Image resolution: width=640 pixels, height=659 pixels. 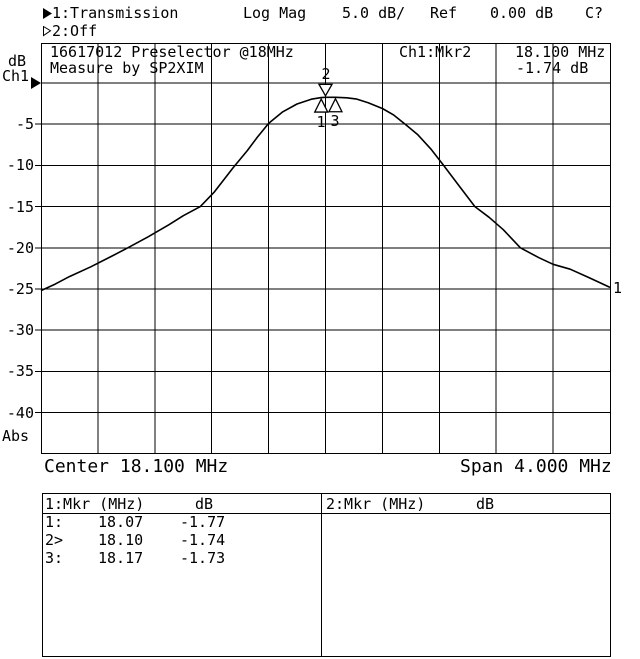 I want to click on marker-table-1-header: 1:Mkr (MHz), so click(x=95, y=504).